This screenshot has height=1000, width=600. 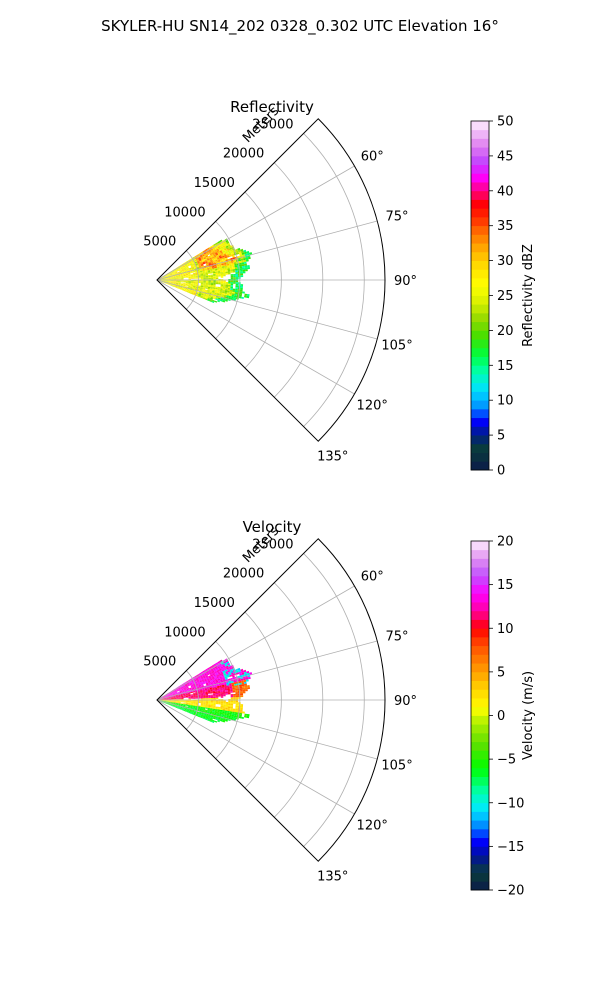 I want to click on radial-tick-label: 5000, so click(x=159, y=662).